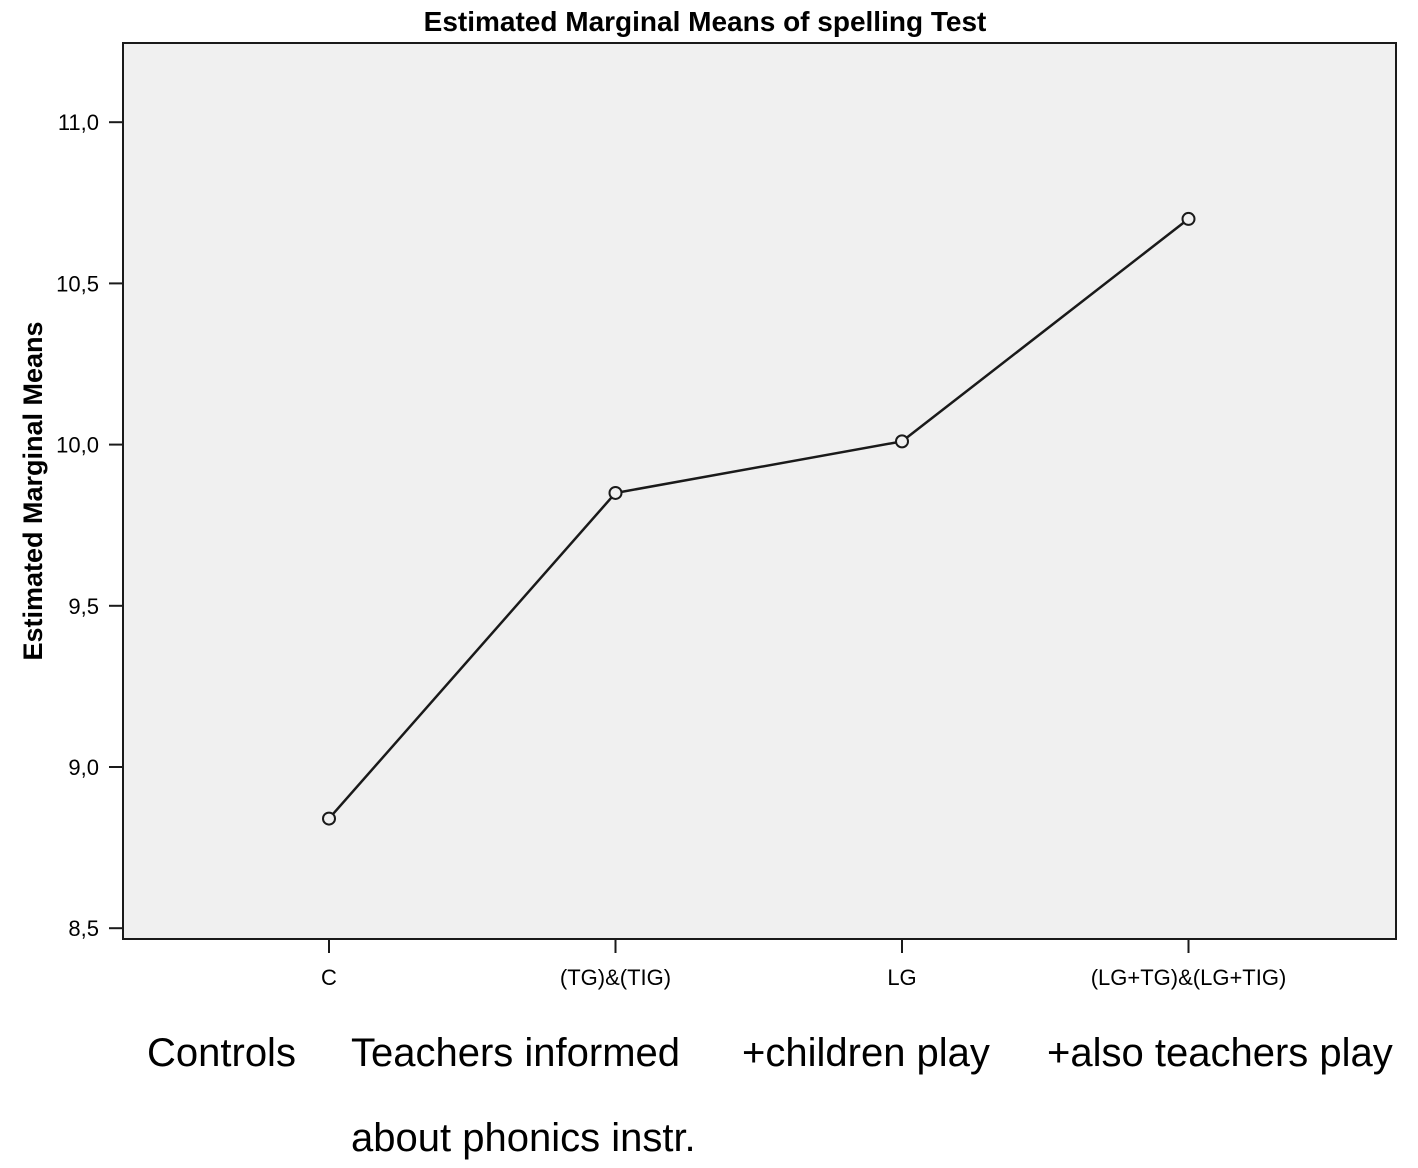  I want to click on y-tick-label: 10,0, so click(77, 445).